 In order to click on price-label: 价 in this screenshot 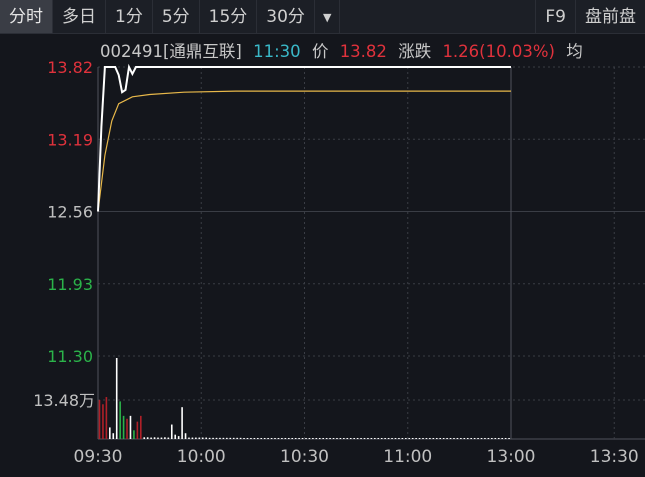, I will do `click(320, 51)`.